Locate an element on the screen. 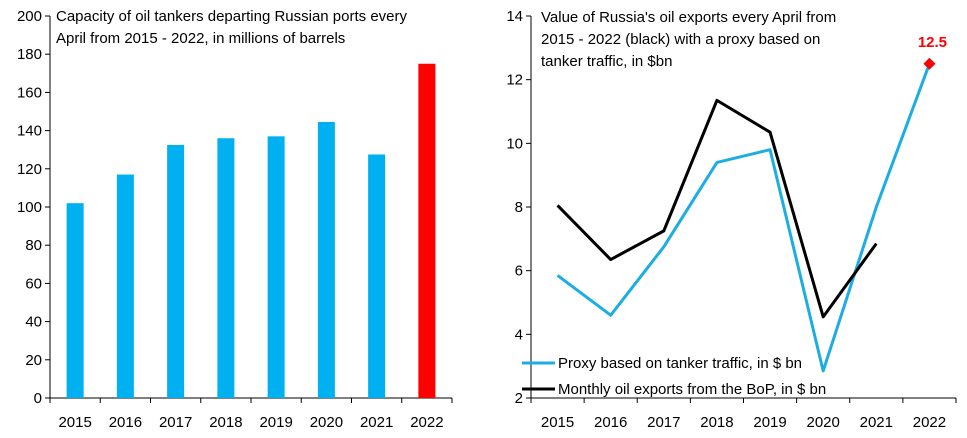  right-x-tick-label: 2017 is located at coordinates (663, 422).